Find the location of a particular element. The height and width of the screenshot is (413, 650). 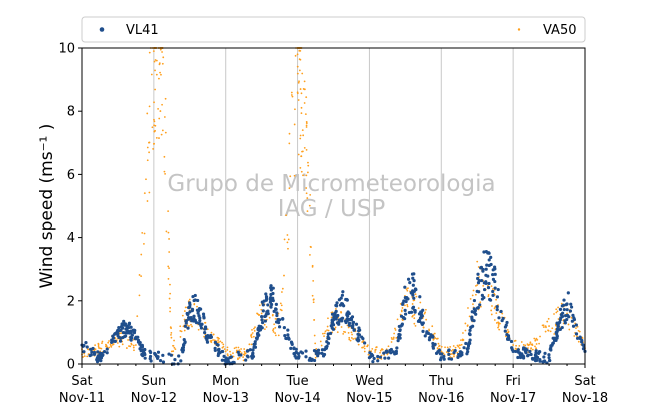

x-tick-label-day: Sat is located at coordinates (584, 381).